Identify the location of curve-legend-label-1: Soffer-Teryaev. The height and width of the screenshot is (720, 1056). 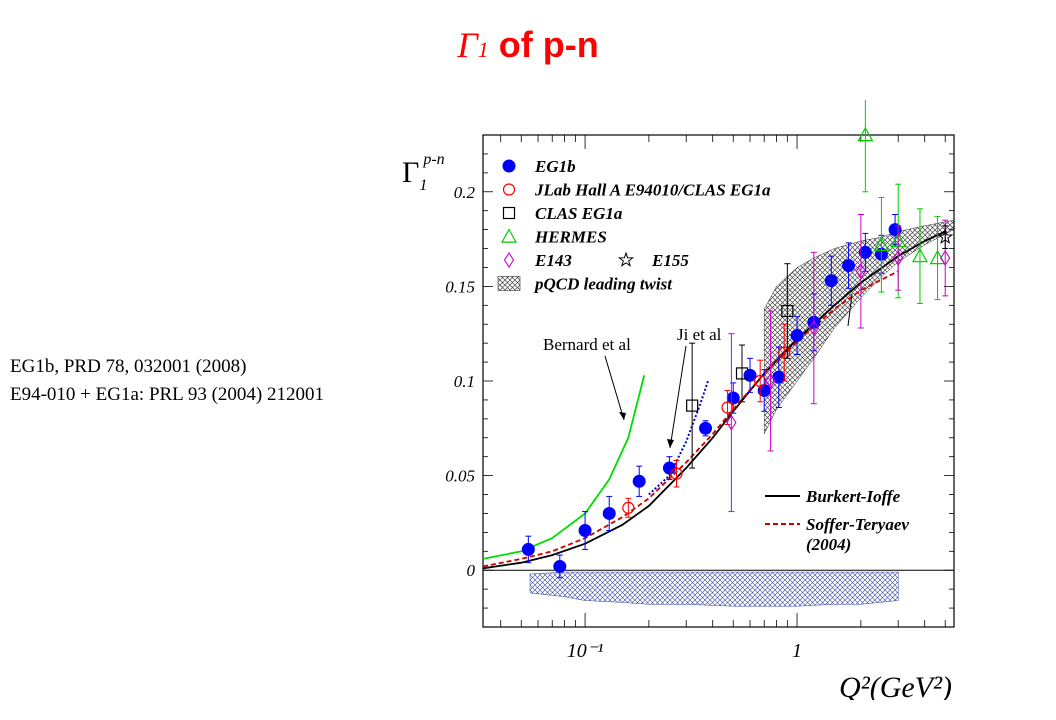
(857, 524).